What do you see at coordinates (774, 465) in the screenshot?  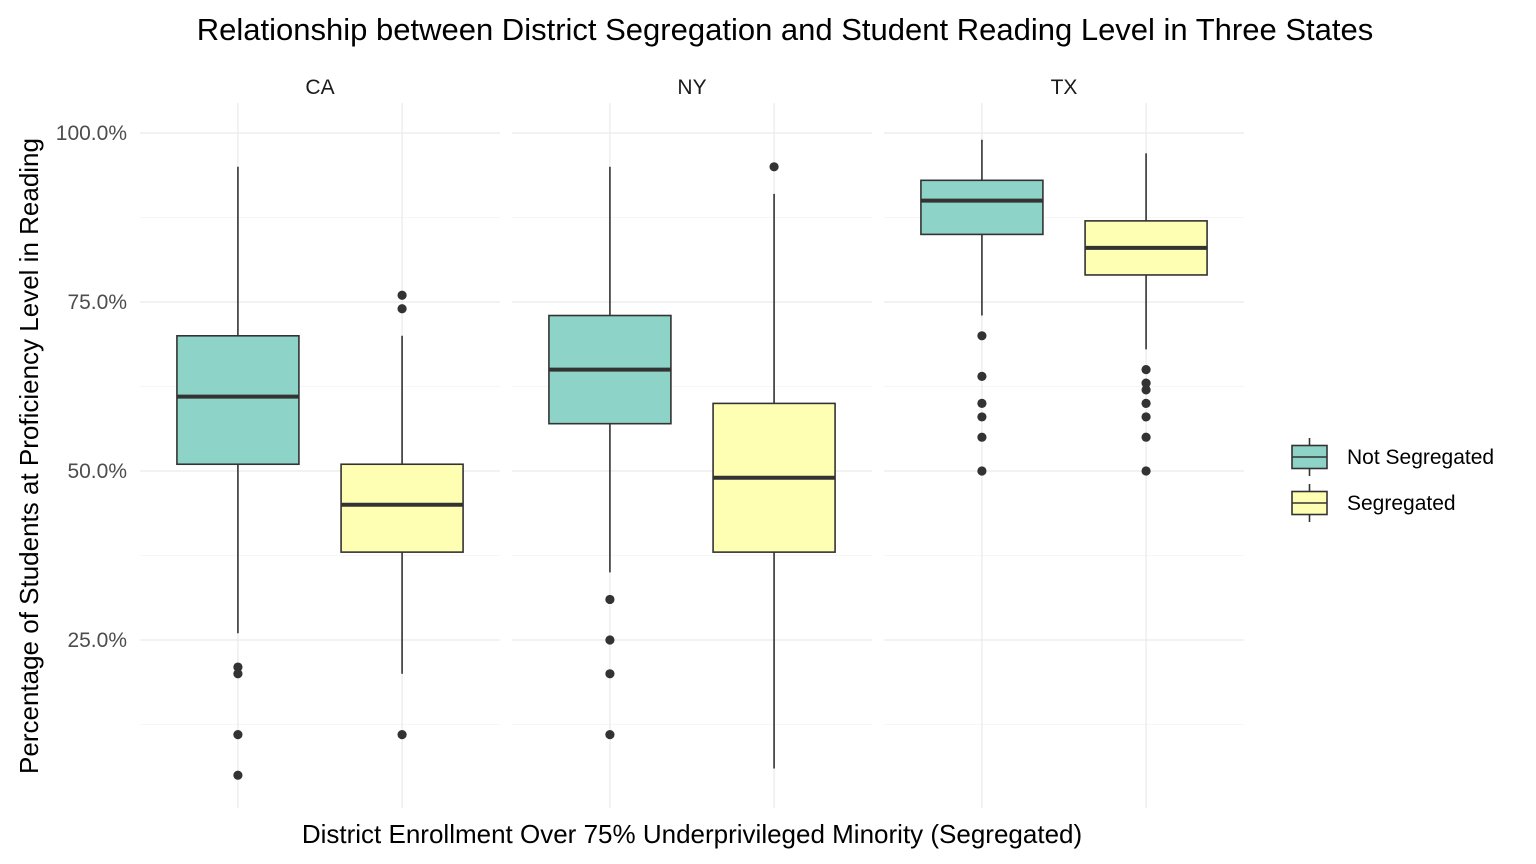 I see `boxplot-ny-segregated` at bounding box center [774, 465].